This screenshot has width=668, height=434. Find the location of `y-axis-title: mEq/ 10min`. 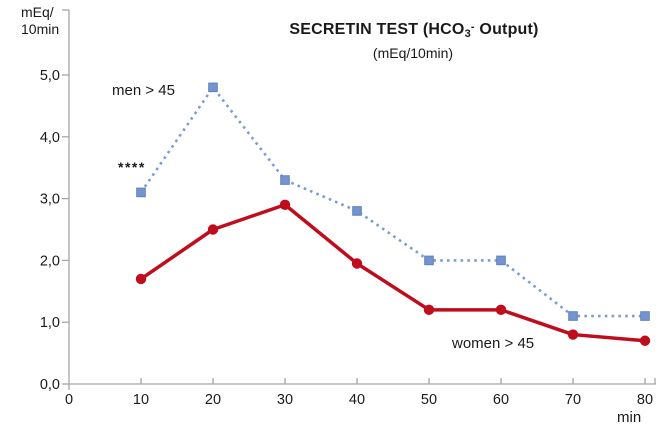

y-axis-title: mEq/ 10min is located at coordinates (40, 21).